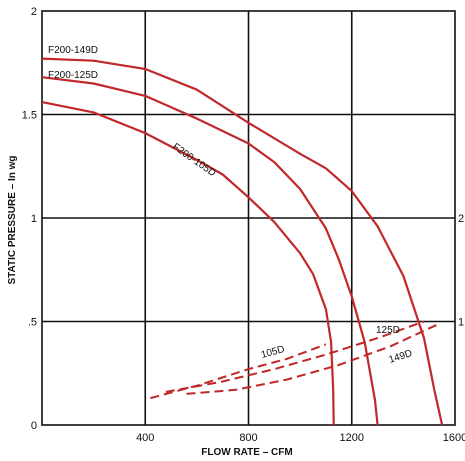 The image size is (465, 461). What do you see at coordinates (388, 330) in the screenshot?
I see `curve-label: 125D` at bounding box center [388, 330].